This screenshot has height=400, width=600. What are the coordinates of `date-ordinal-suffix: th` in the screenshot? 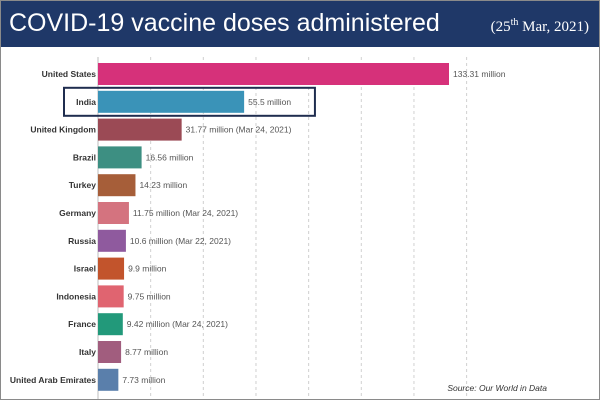 It's located at (514, 22).